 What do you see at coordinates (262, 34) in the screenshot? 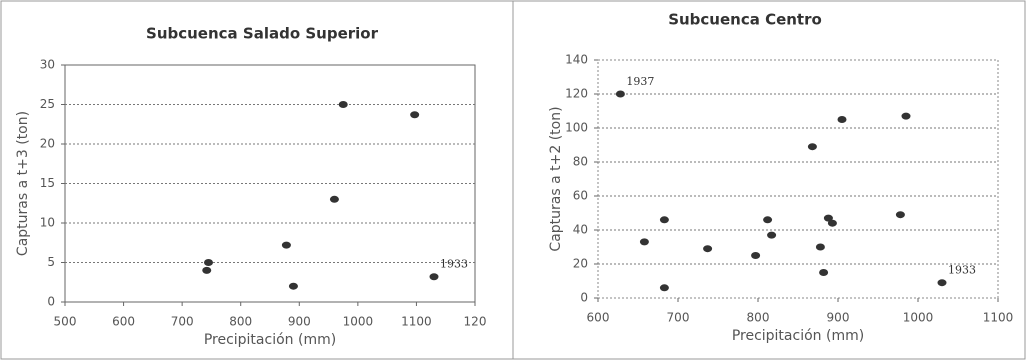
I see `chart-title: Subcuenca Salado Superior` at bounding box center [262, 34].